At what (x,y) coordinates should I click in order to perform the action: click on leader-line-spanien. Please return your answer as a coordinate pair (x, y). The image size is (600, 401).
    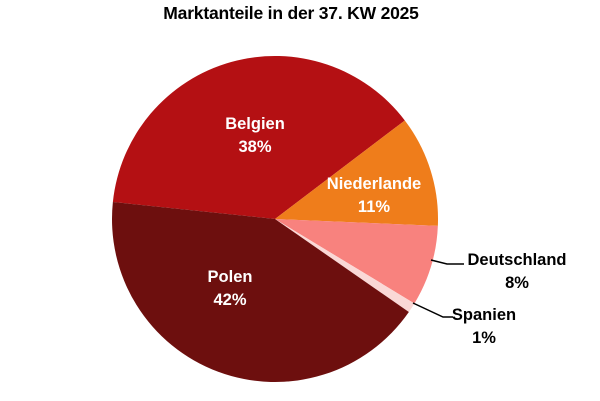
    Looking at the image, I should click on (432, 310).